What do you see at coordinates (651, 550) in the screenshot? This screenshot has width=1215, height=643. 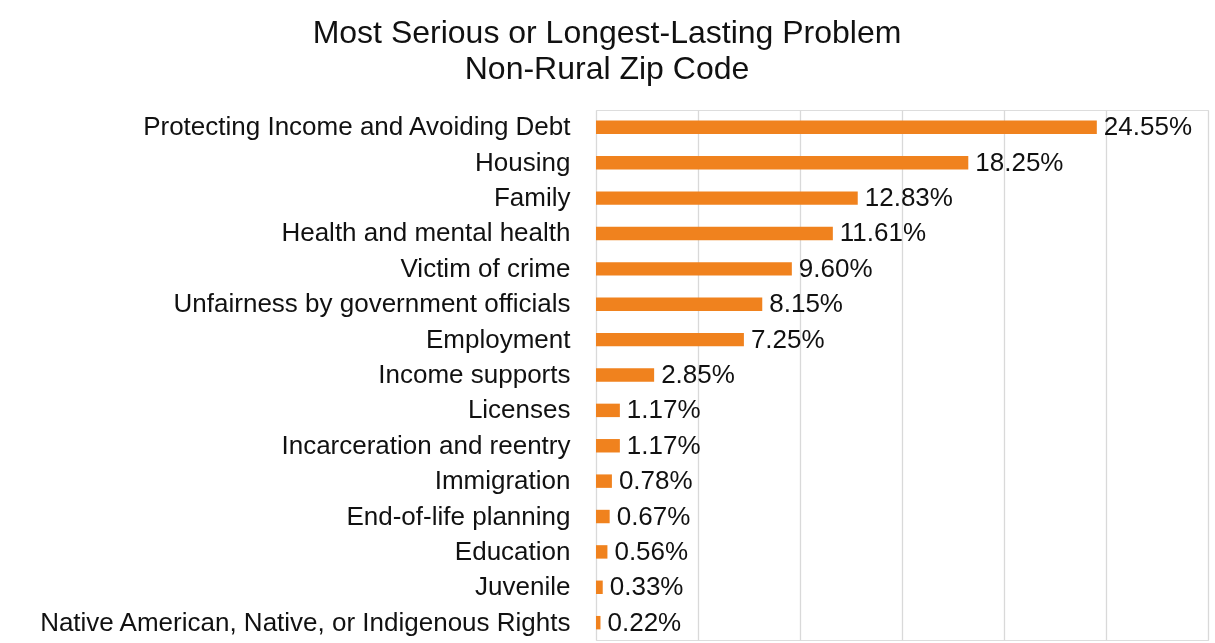 I see `data-label: 0.56%` at bounding box center [651, 550].